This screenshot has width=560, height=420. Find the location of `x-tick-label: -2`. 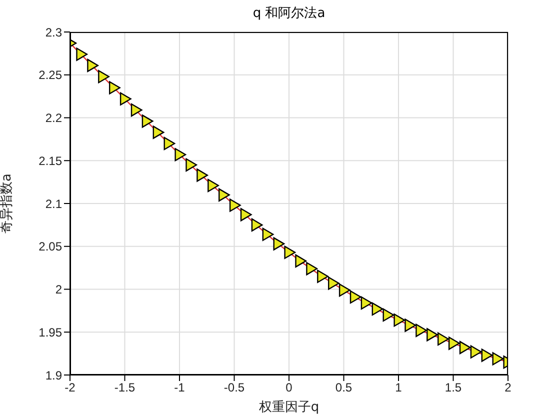

x-tick-label: -2 is located at coordinates (70, 387).